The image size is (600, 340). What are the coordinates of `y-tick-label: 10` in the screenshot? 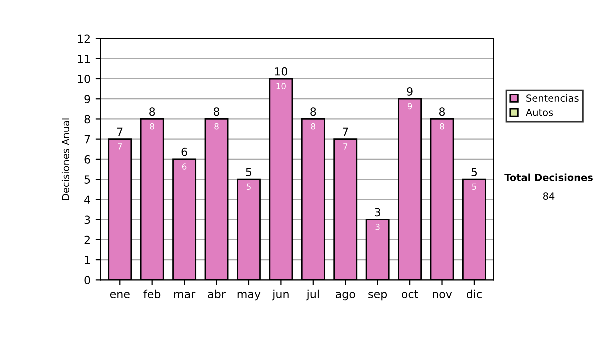 It's located at (84, 79).